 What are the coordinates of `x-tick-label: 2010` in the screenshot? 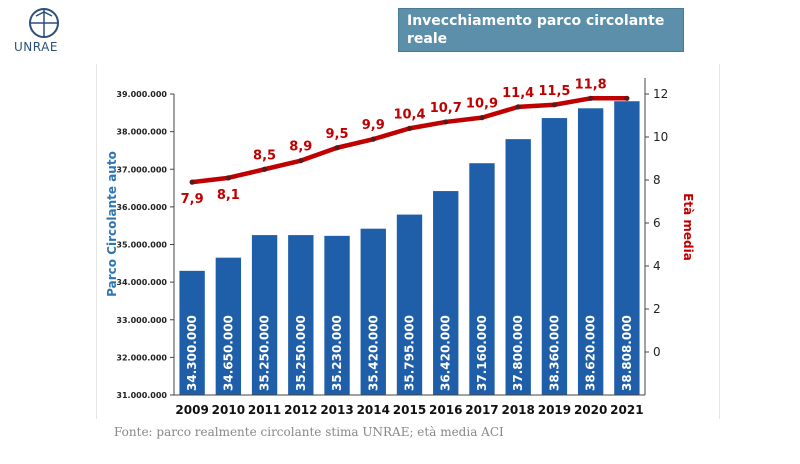 It's located at (228, 410).